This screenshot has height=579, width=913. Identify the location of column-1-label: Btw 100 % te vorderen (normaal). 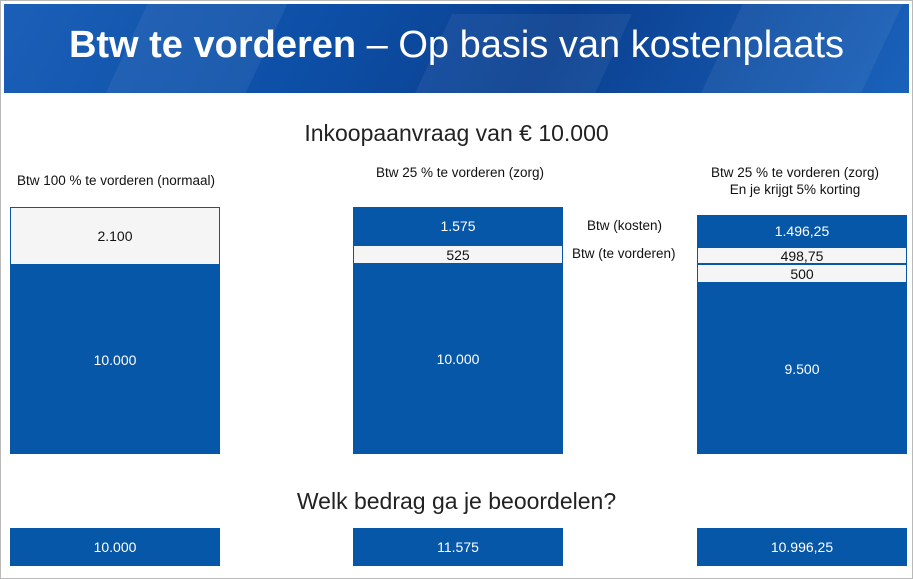
(116, 180).